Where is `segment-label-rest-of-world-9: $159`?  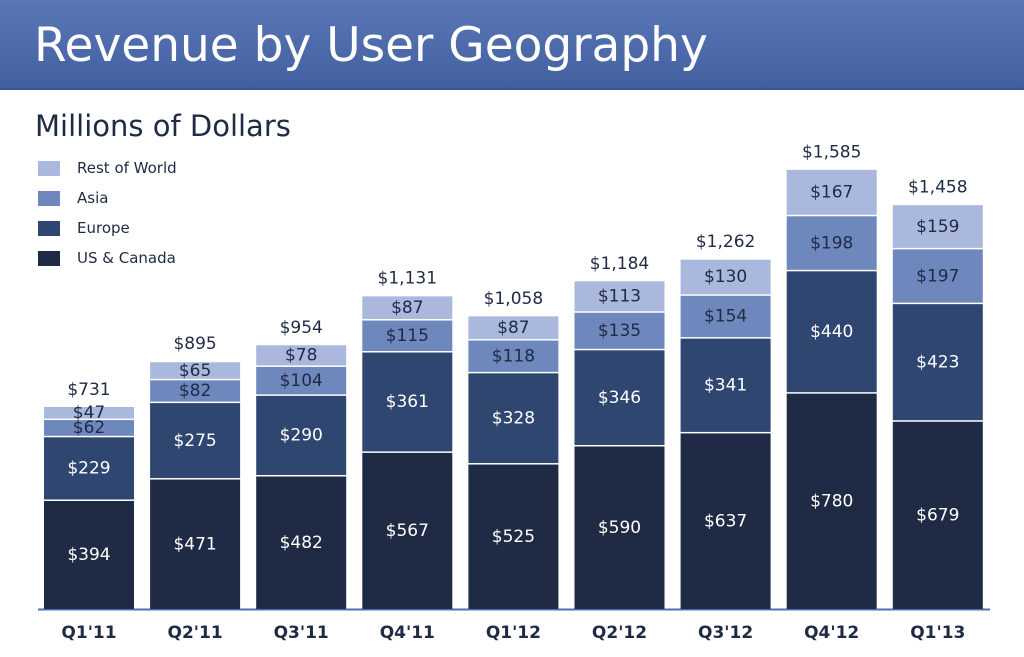
segment-label-rest-of-world-9: $159 is located at coordinates (937, 227).